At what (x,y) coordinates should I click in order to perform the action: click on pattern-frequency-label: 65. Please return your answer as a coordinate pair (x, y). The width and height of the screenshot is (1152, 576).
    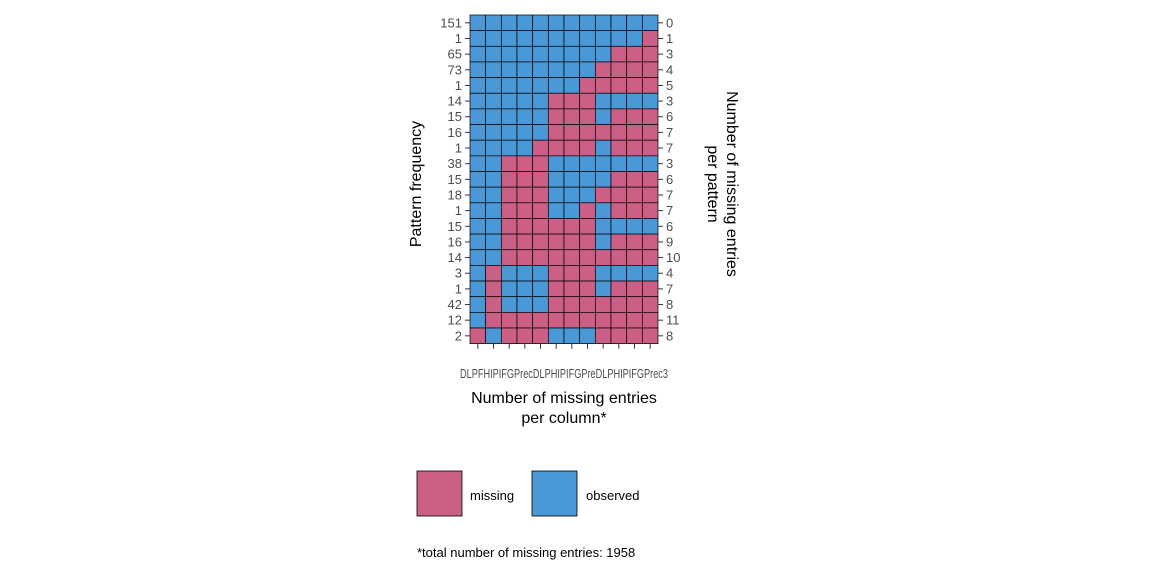
    Looking at the image, I should click on (455, 54).